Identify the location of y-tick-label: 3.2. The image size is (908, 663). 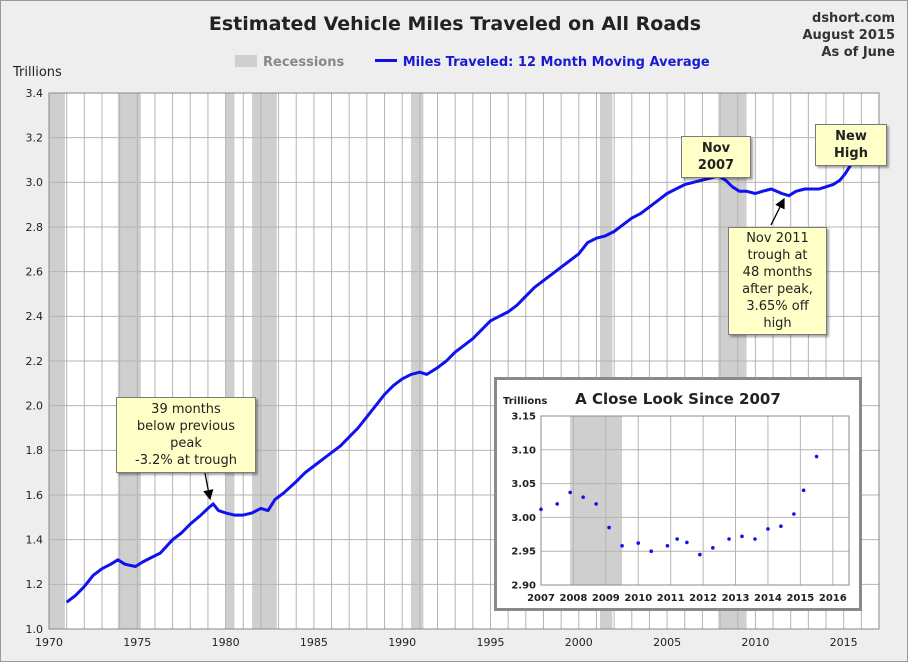
(35, 138).